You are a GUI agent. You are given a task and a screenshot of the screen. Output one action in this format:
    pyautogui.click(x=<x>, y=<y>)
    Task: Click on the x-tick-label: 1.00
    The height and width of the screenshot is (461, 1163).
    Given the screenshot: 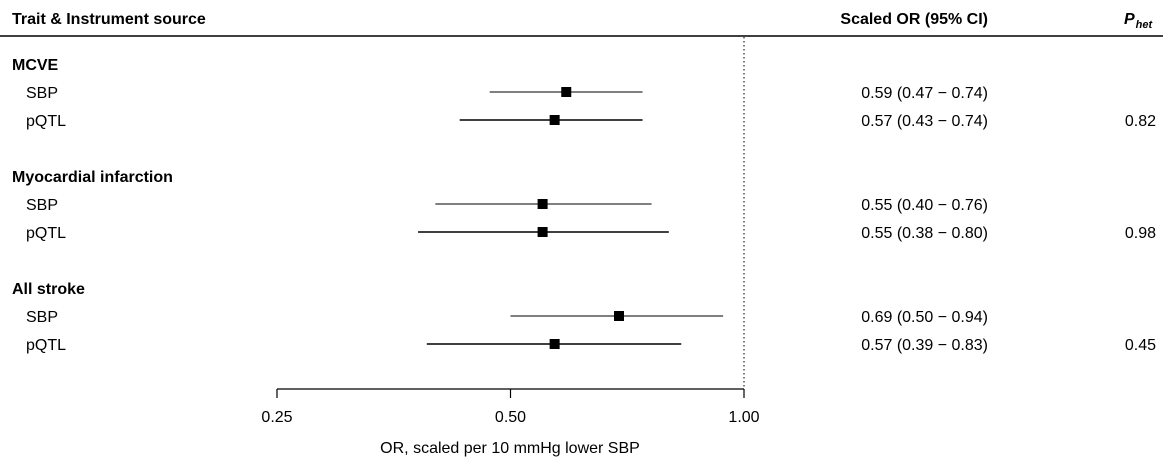 What is the action you would take?
    pyautogui.click(x=743, y=417)
    